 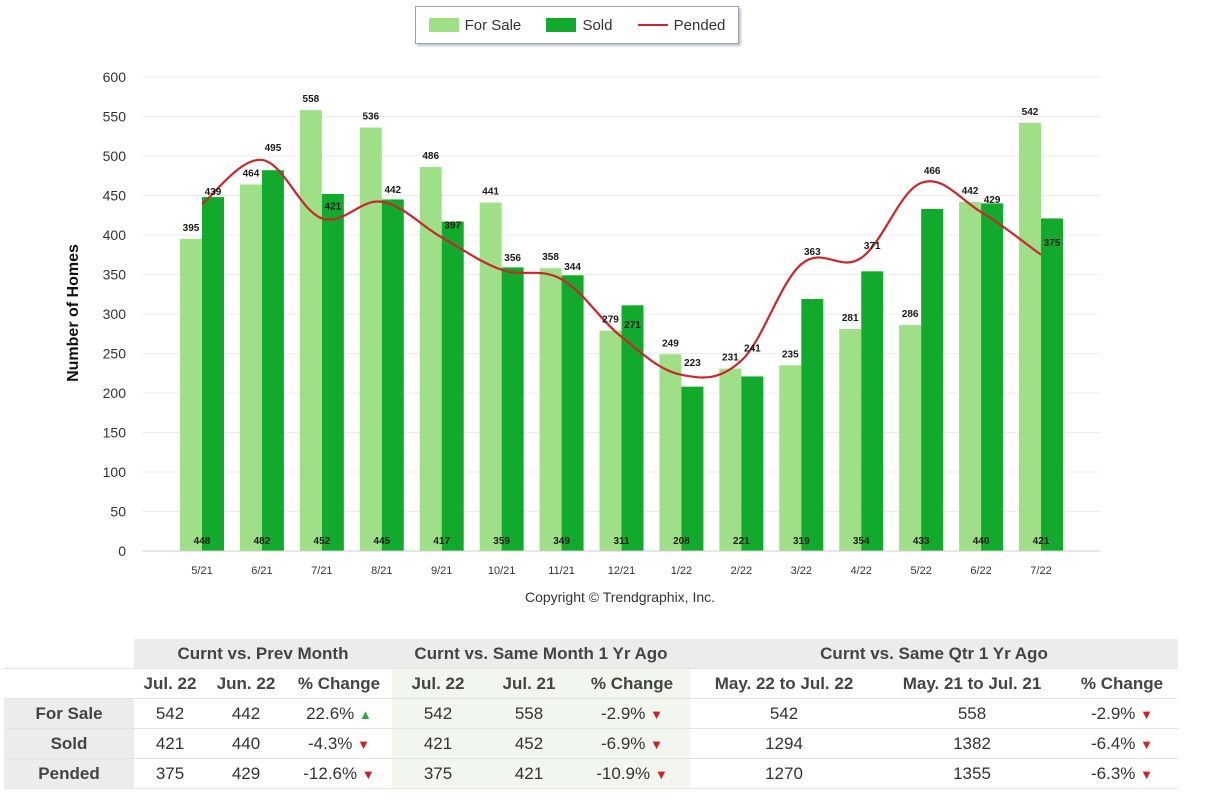 What do you see at coordinates (910, 314) in the screenshot?
I see `data-label-for-sale: 286` at bounding box center [910, 314].